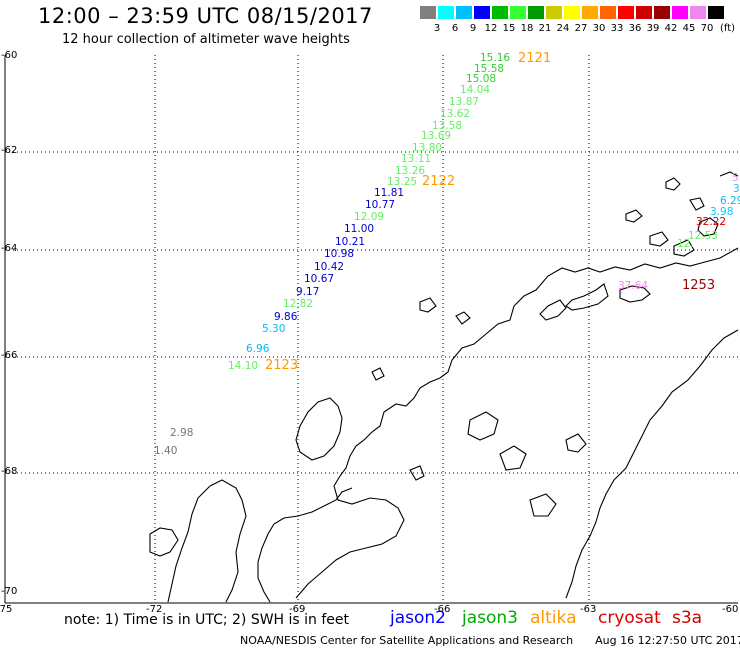 The width and height of the screenshot is (740, 650). Describe the element at coordinates (298, 304) in the screenshot. I see `wave-height-value: 12.82` at that location.